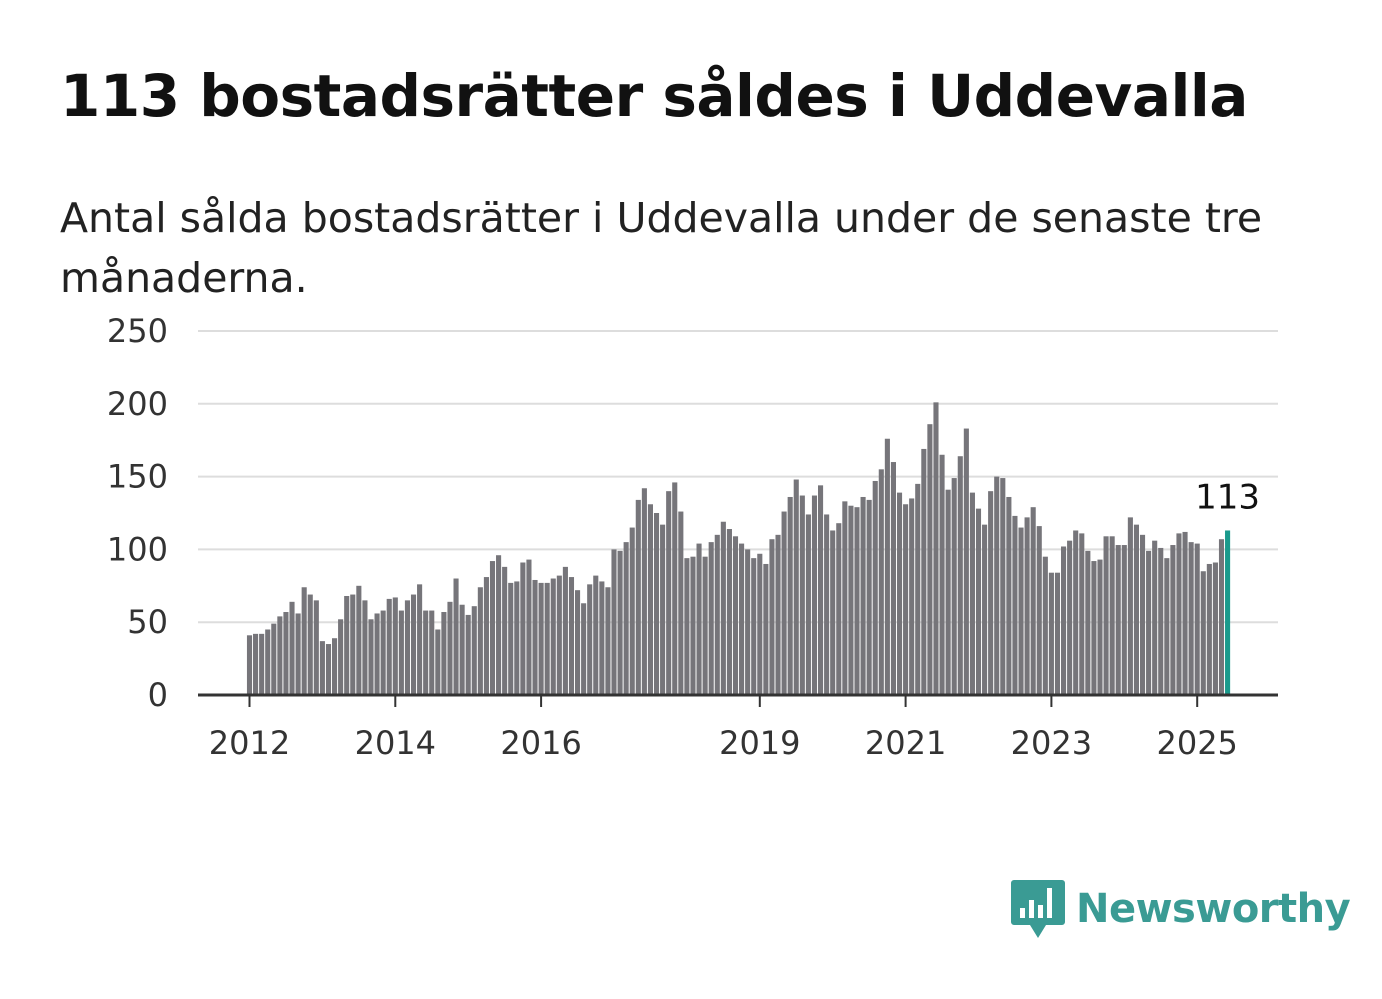 The height and width of the screenshot is (999, 1382). I want to click on highlight-value-label: 113, so click(1227, 497).